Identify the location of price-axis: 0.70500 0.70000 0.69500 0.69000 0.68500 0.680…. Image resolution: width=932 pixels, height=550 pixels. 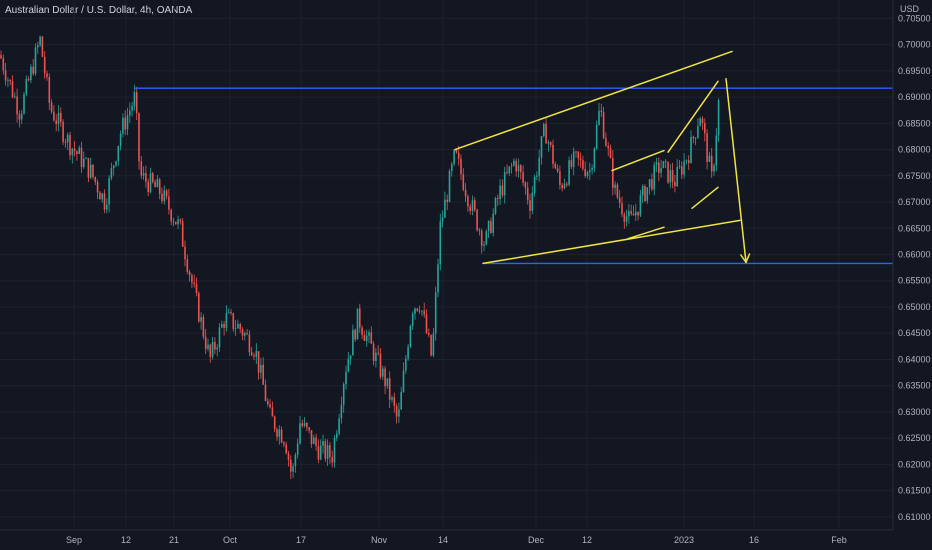
(914, 267).